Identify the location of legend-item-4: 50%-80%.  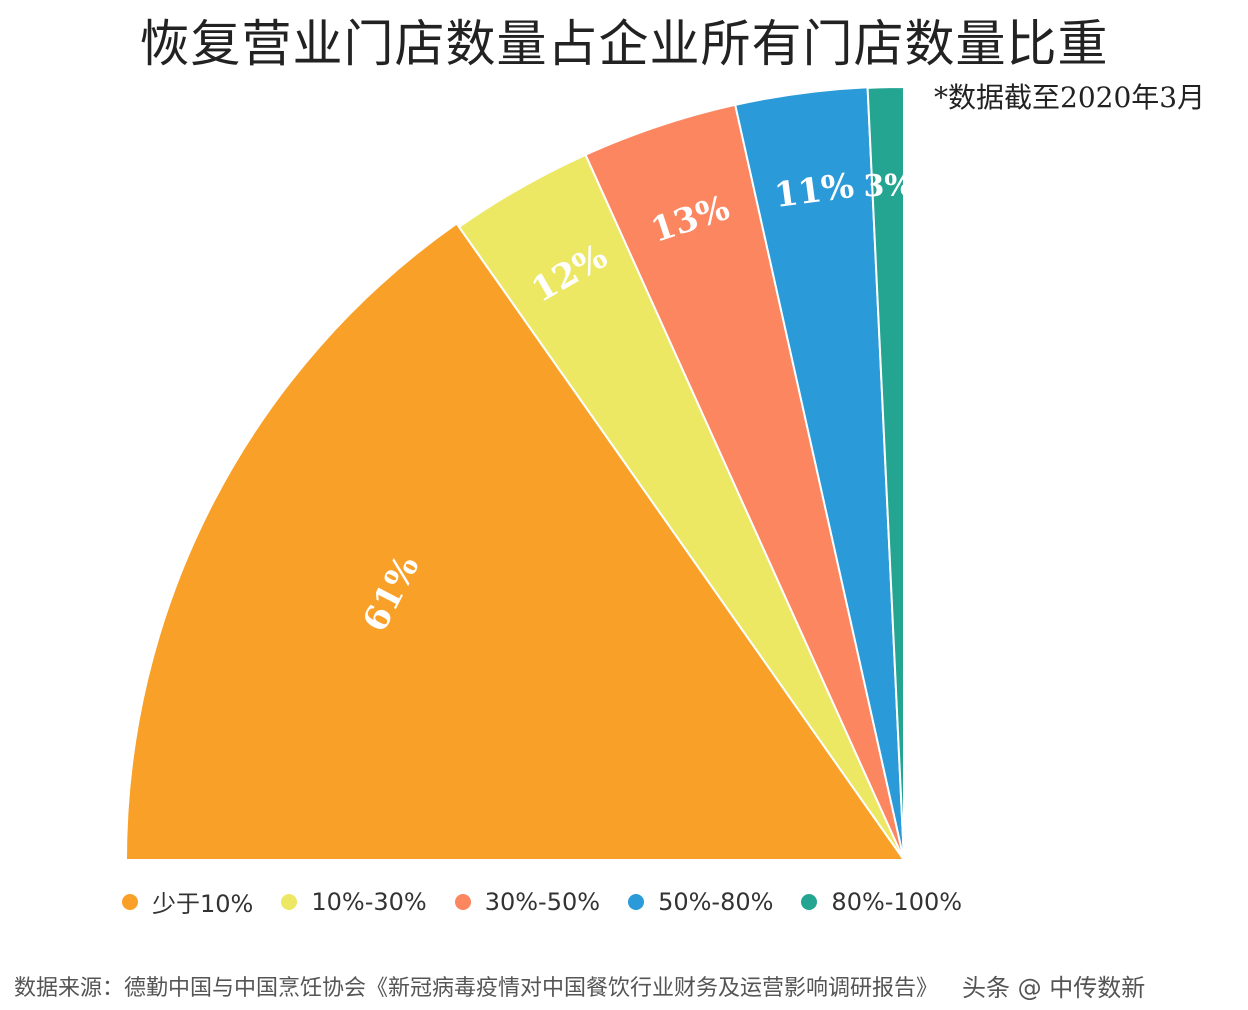
(700, 902).